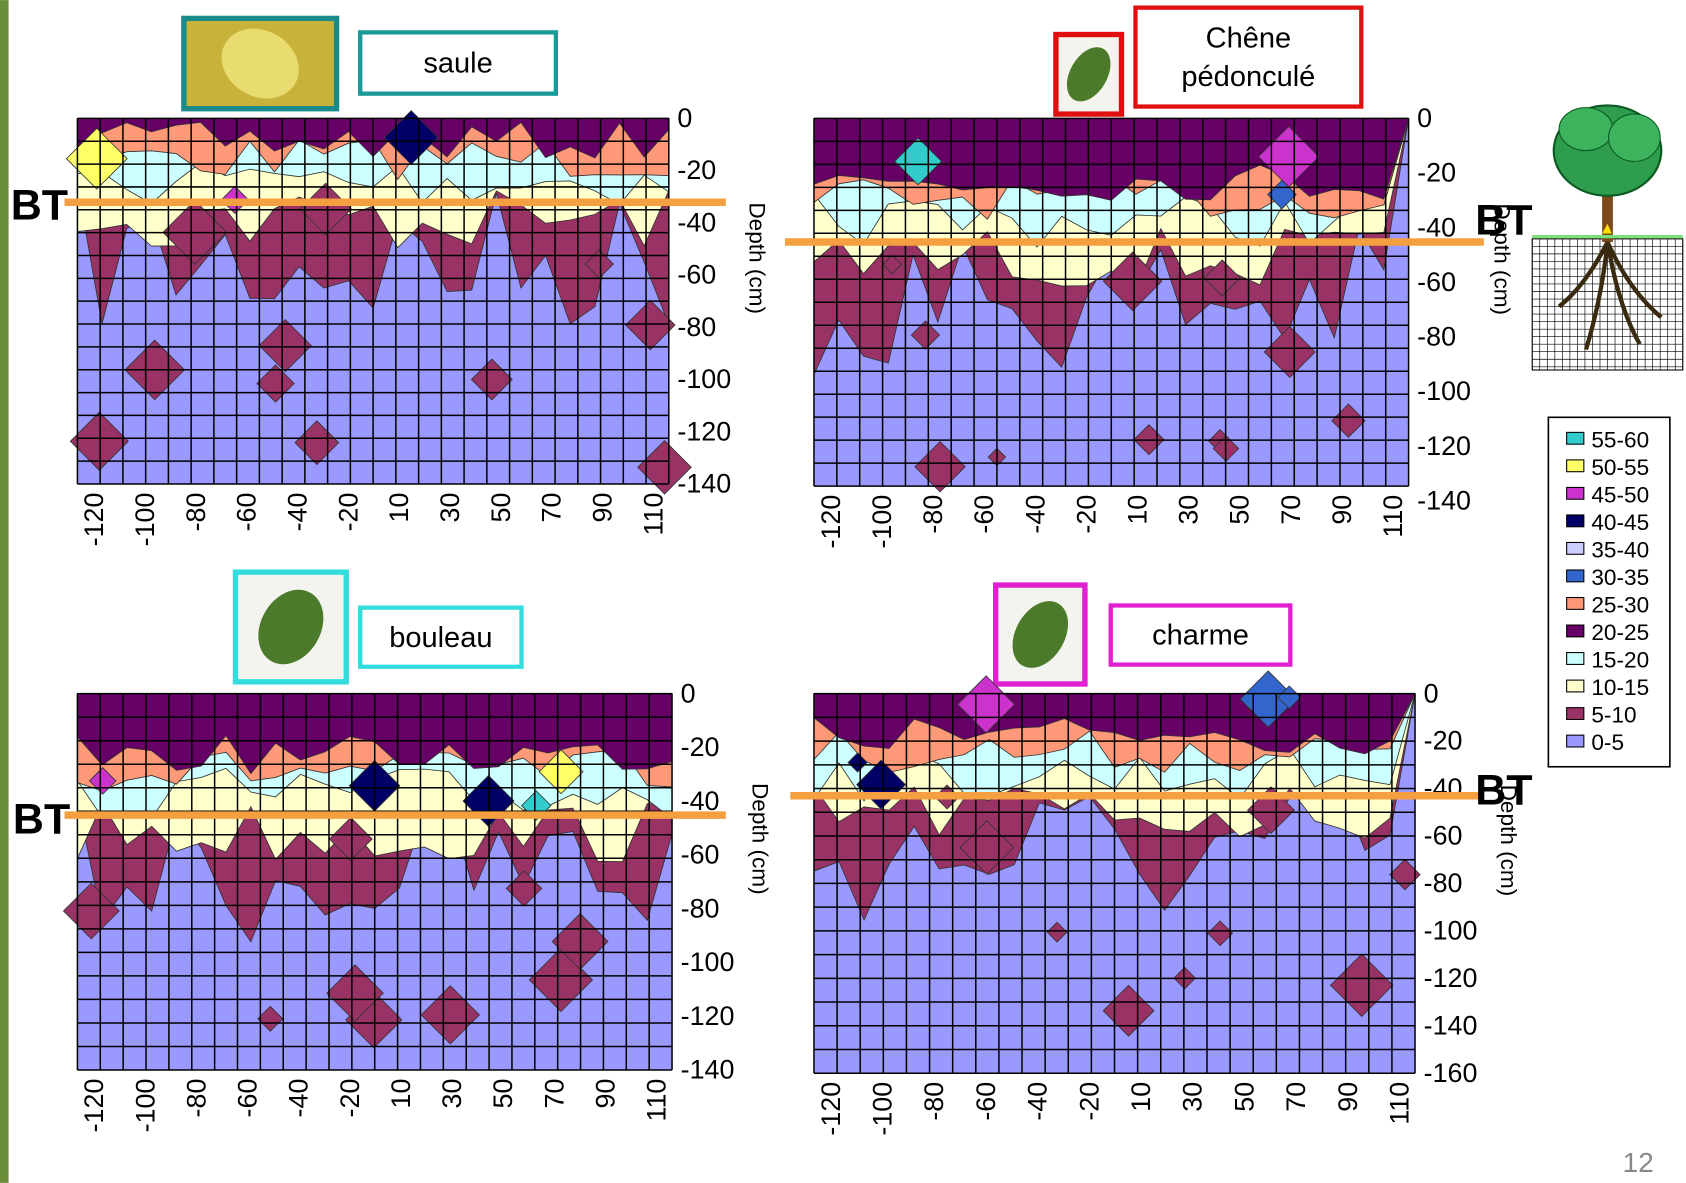  What do you see at coordinates (1620, 605) in the screenshot?
I see `legend-label: 25-30` at bounding box center [1620, 605].